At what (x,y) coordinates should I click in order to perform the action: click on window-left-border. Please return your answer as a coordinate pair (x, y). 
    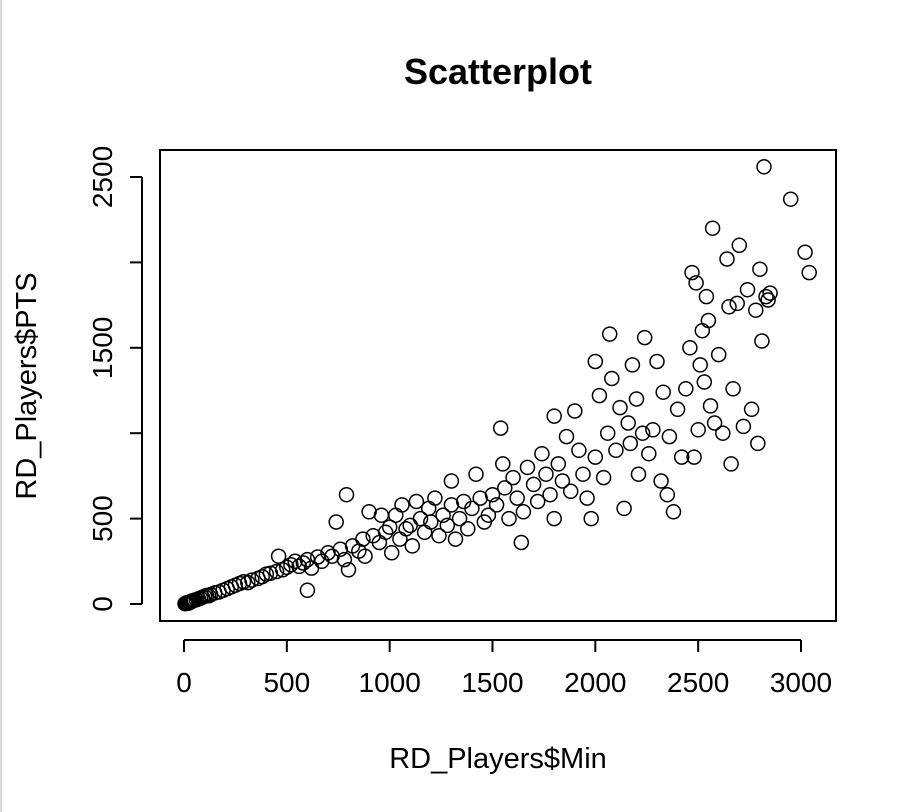
    Looking at the image, I should click on (1, 406).